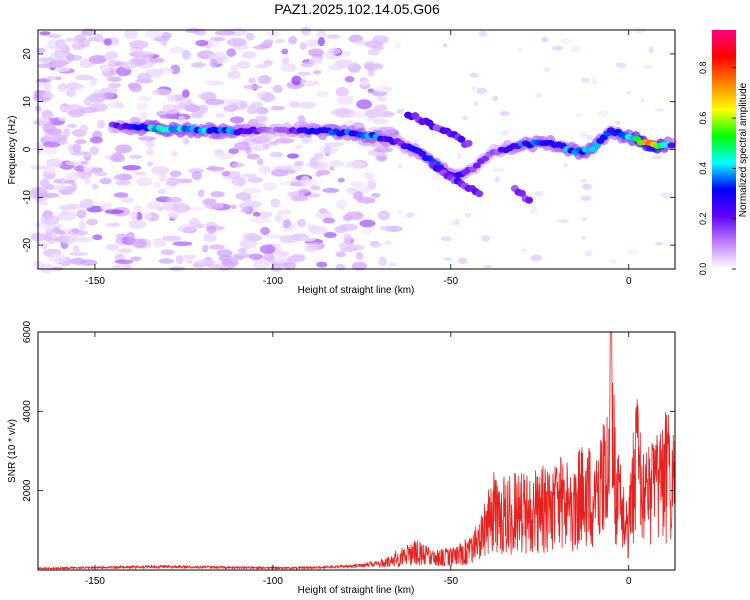 Image resolution: width=750 pixels, height=600 pixels. Describe the element at coordinates (12, 451) in the screenshot. I see `snr-y-label: SNR (10 * v/v)` at that location.